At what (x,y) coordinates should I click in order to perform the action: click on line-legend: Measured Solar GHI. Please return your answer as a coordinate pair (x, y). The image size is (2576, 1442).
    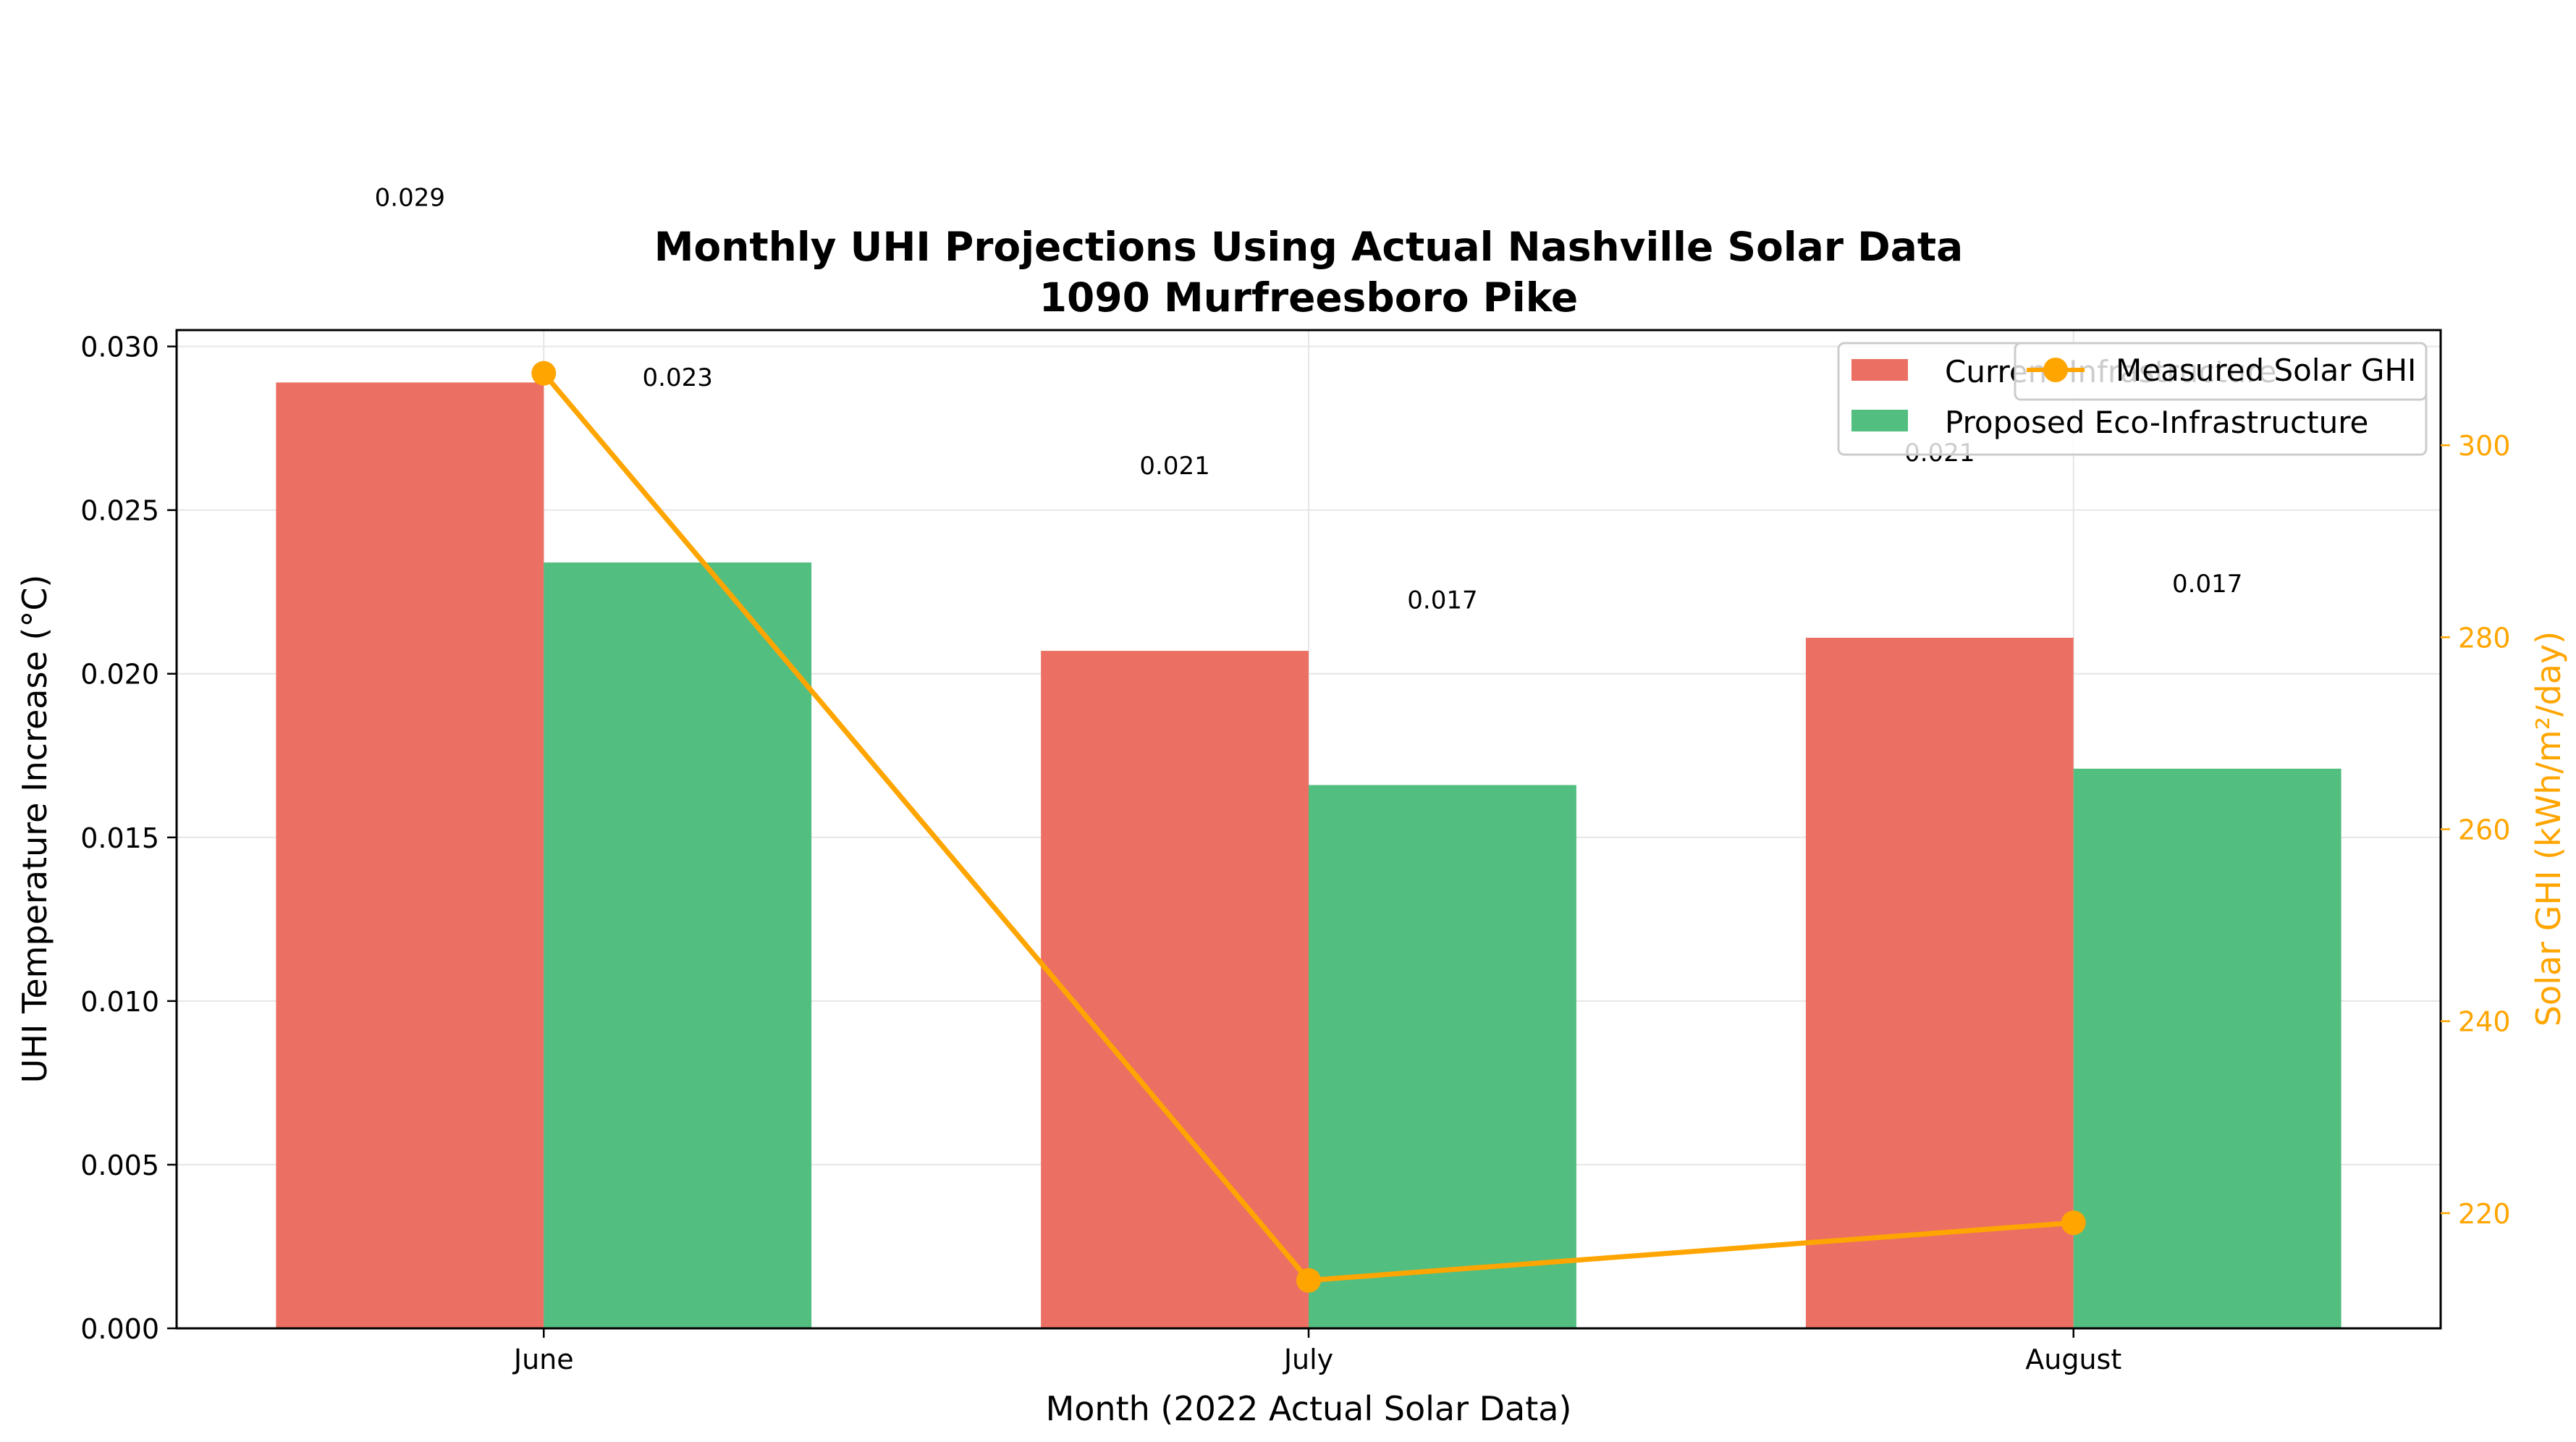
    Looking at the image, I should click on (2221, 371).